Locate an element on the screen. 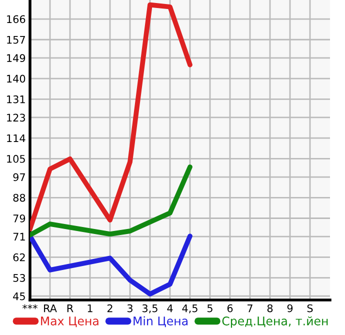  y-tick-label: 88 is located at coordinates (19, 198).